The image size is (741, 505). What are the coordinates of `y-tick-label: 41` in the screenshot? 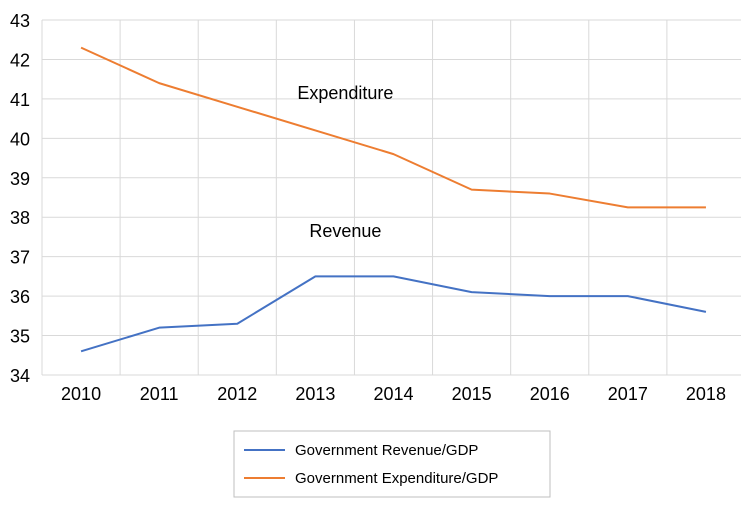 It's located at (20, 100).